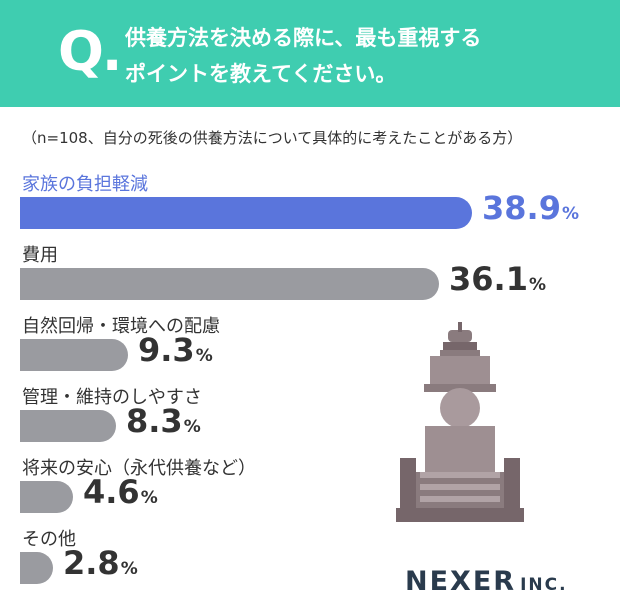 This screenshot has height=616, width=620. Describe the element at coordinates (112, 397) in the screenshot. I see `category-label: 管理・維持のしやすさ` at that location.